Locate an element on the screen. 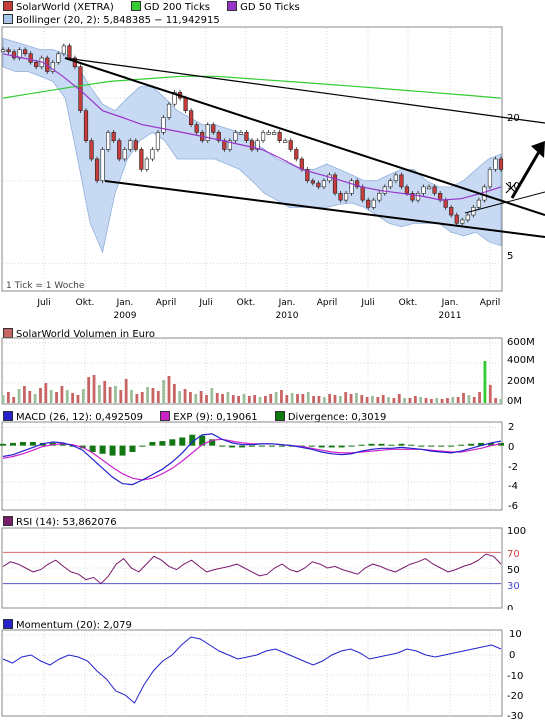 The width and height of the screenshot is (545, 722). trendline-lower is located at coordinates (324, 209).